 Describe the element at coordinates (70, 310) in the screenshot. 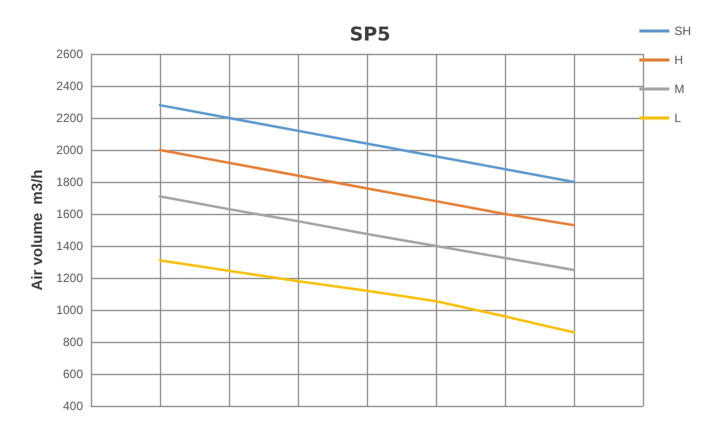

I see `y-tick-label: 1000` at that location.